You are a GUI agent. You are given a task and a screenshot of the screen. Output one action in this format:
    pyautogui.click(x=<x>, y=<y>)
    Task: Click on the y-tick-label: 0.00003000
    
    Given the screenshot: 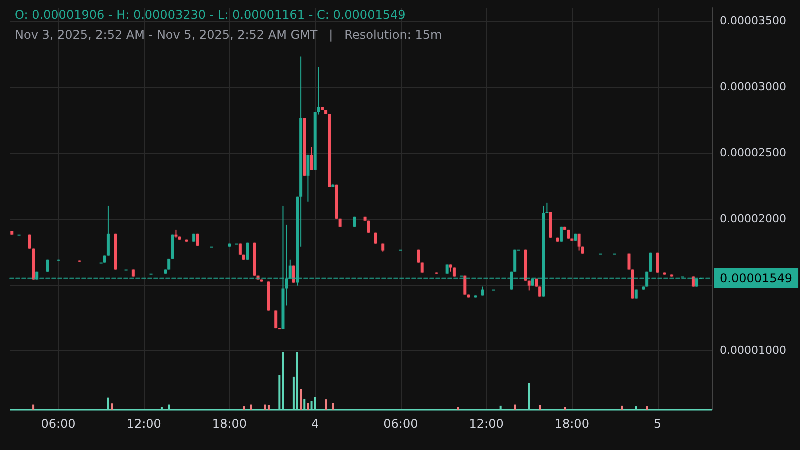 What is the action you would take?
    pyautogui.click(x=753, y=87)
    